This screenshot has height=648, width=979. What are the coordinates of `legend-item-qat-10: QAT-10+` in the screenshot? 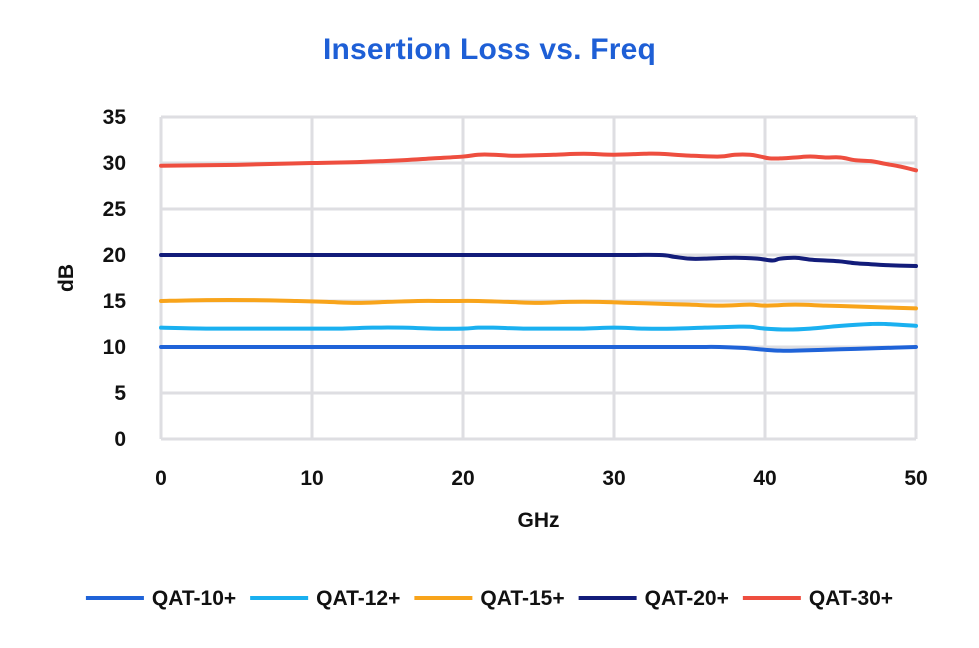 It's located at (160, 598).